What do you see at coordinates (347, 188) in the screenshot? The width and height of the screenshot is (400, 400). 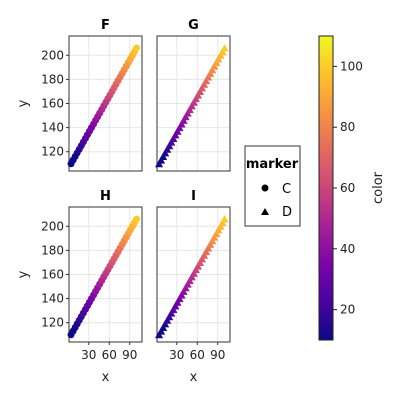 I see `colorbar-tick-label: 60` at bounding box center [347, 188].